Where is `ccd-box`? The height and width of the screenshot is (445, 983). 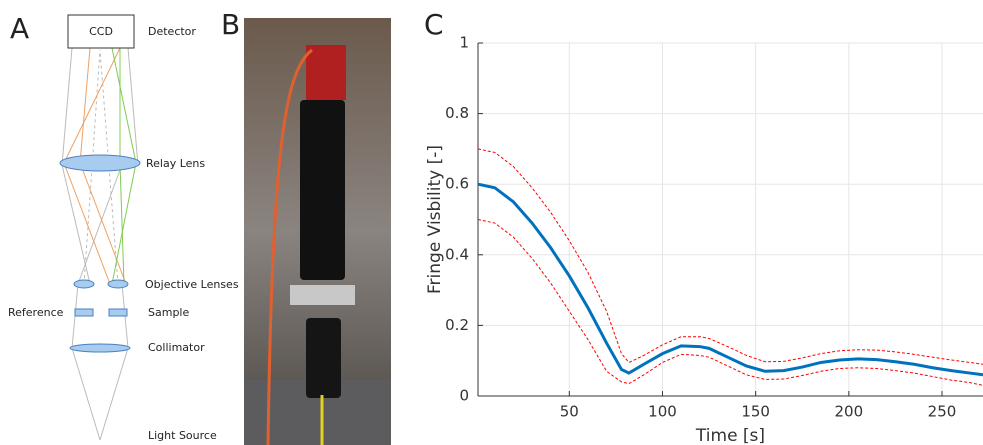
ccd-box is located at coordinates (101, 31).